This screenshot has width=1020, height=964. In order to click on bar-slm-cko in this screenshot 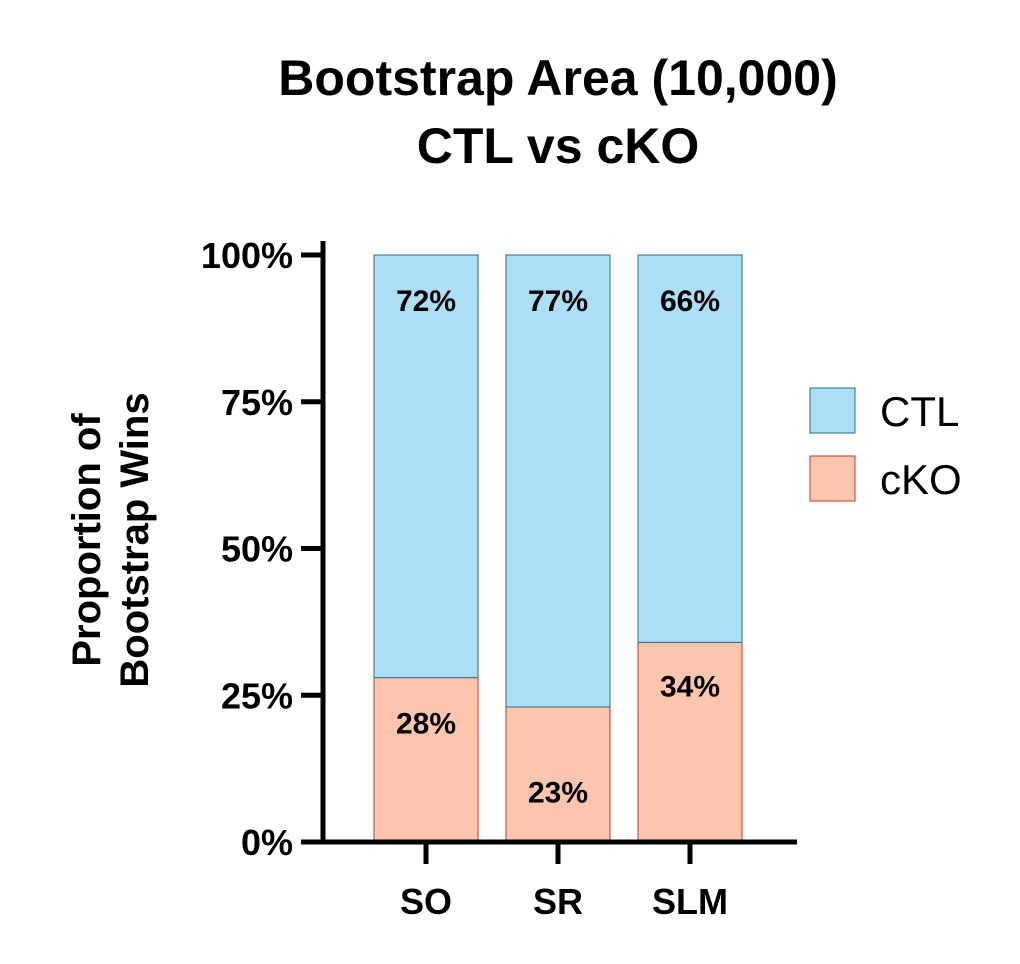, I will do `click(690, 742)`.